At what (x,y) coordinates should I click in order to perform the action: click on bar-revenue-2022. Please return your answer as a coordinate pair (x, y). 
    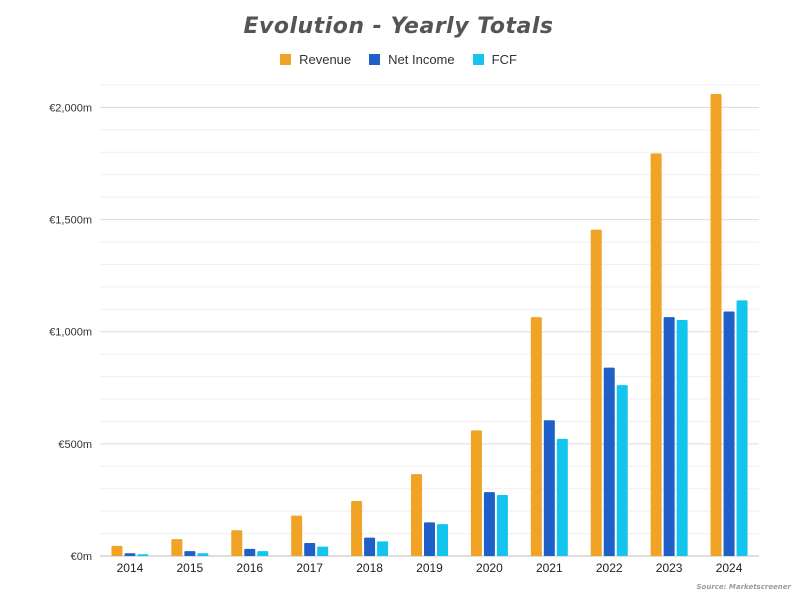
    Looking at the image, I should click on (596, 392).